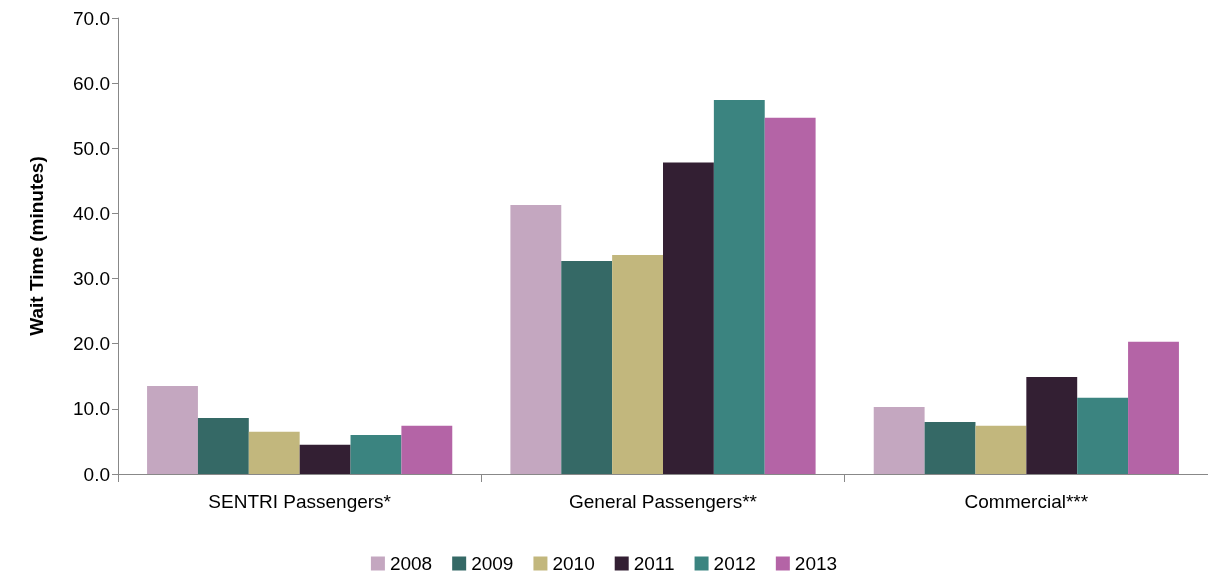  Describe the element at coordinates (36, 246) in the screenshot. I see `y-axis-title: Wait Time (minutes)` at that location.